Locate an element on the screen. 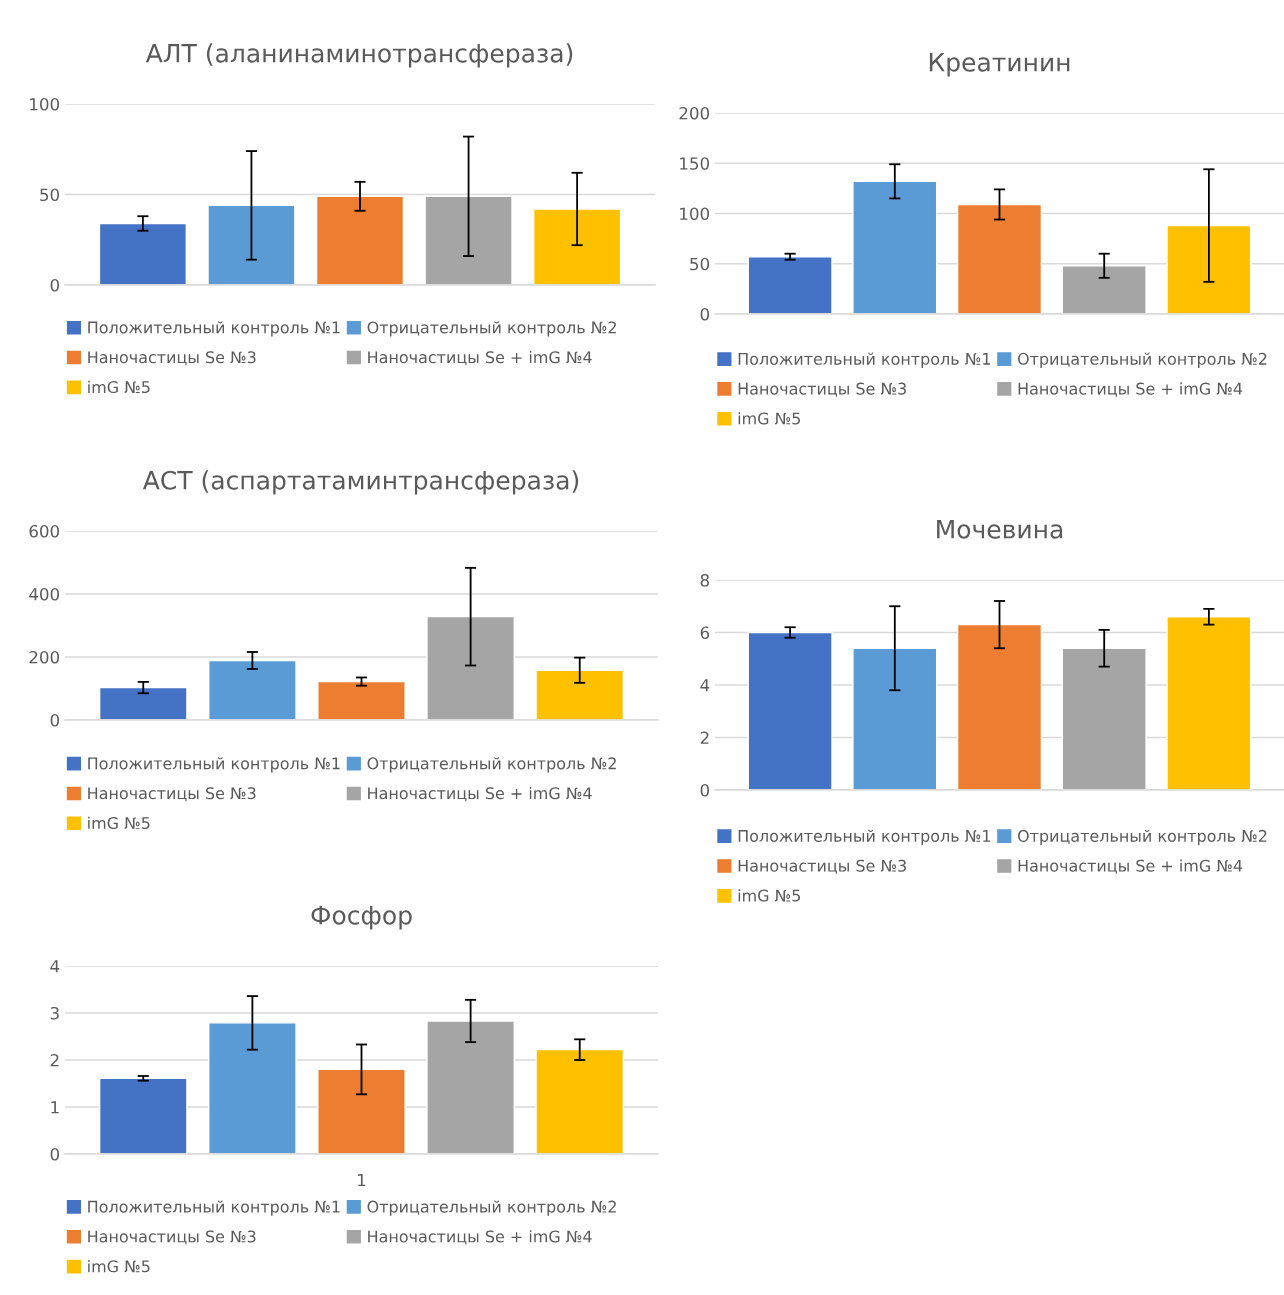 This screenshot has height=1295, width=1284. chart-title: Креатинин is located at coordinates (999, 65).